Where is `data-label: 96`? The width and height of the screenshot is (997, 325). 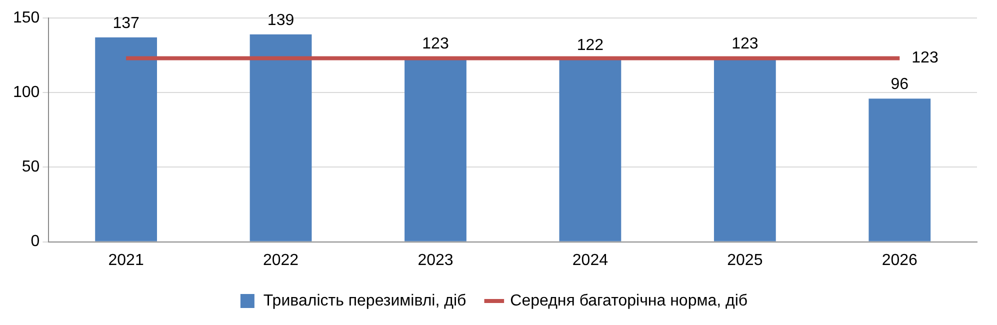
data-label: 96 is located at coordinates (899, 84).